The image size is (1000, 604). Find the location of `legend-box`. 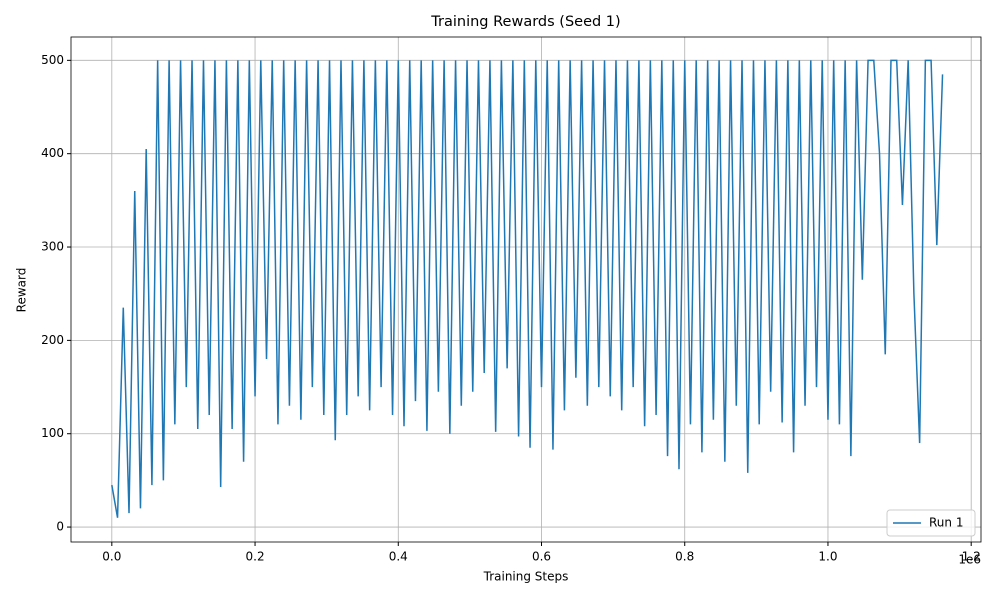

legend-box is located at coordinates (931, 523).